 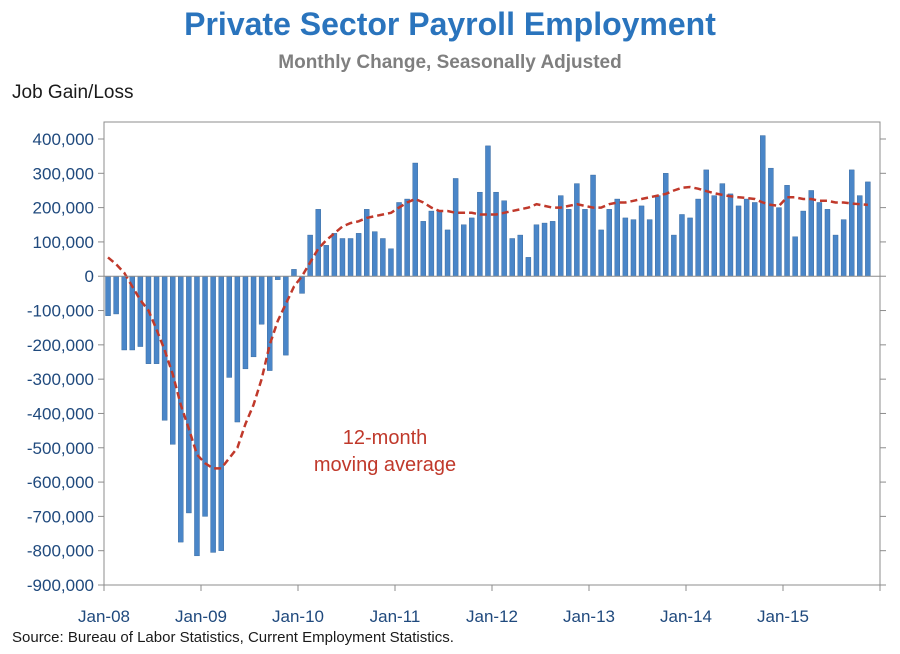 I want to click on annotation-line-2: moving average, so click(x=385, y=465).